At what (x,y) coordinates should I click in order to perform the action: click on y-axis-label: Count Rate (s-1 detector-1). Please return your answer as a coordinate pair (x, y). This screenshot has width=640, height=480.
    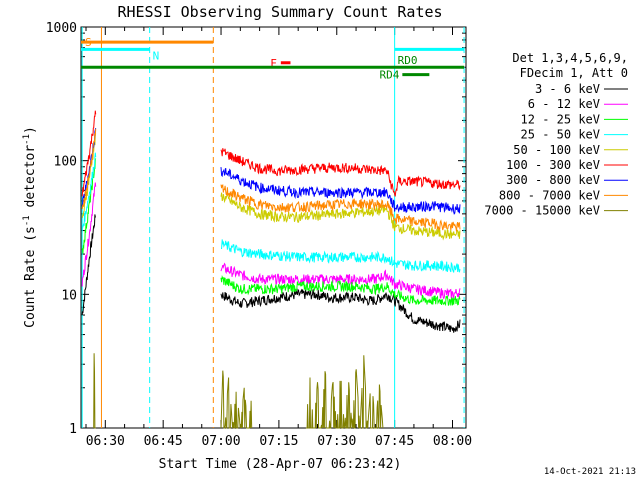
    Looking at the image, I should click on (30, 227).